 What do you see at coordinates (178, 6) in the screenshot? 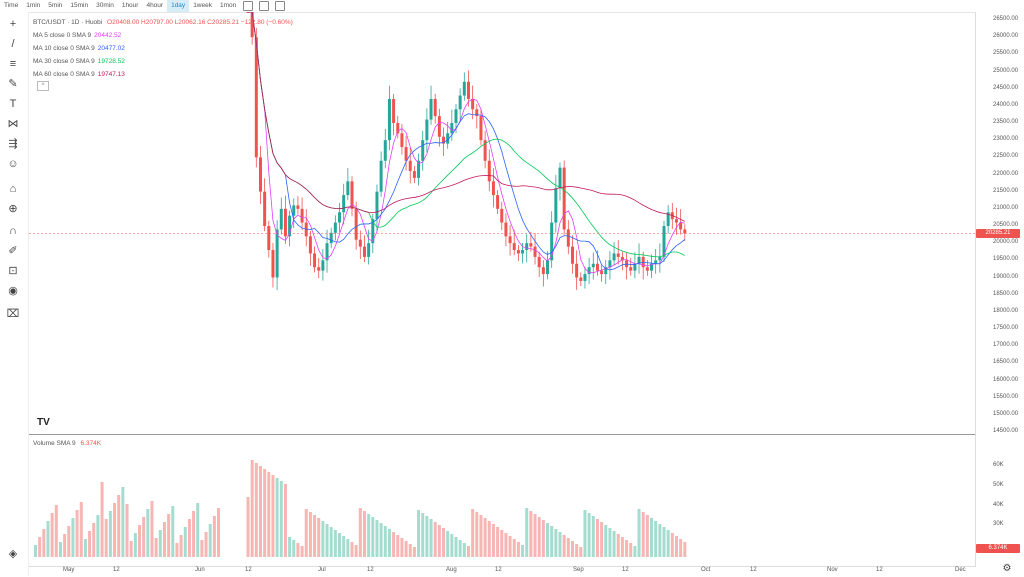
I see `timeframe-1day: 1day` at bounding box center [178, 6].